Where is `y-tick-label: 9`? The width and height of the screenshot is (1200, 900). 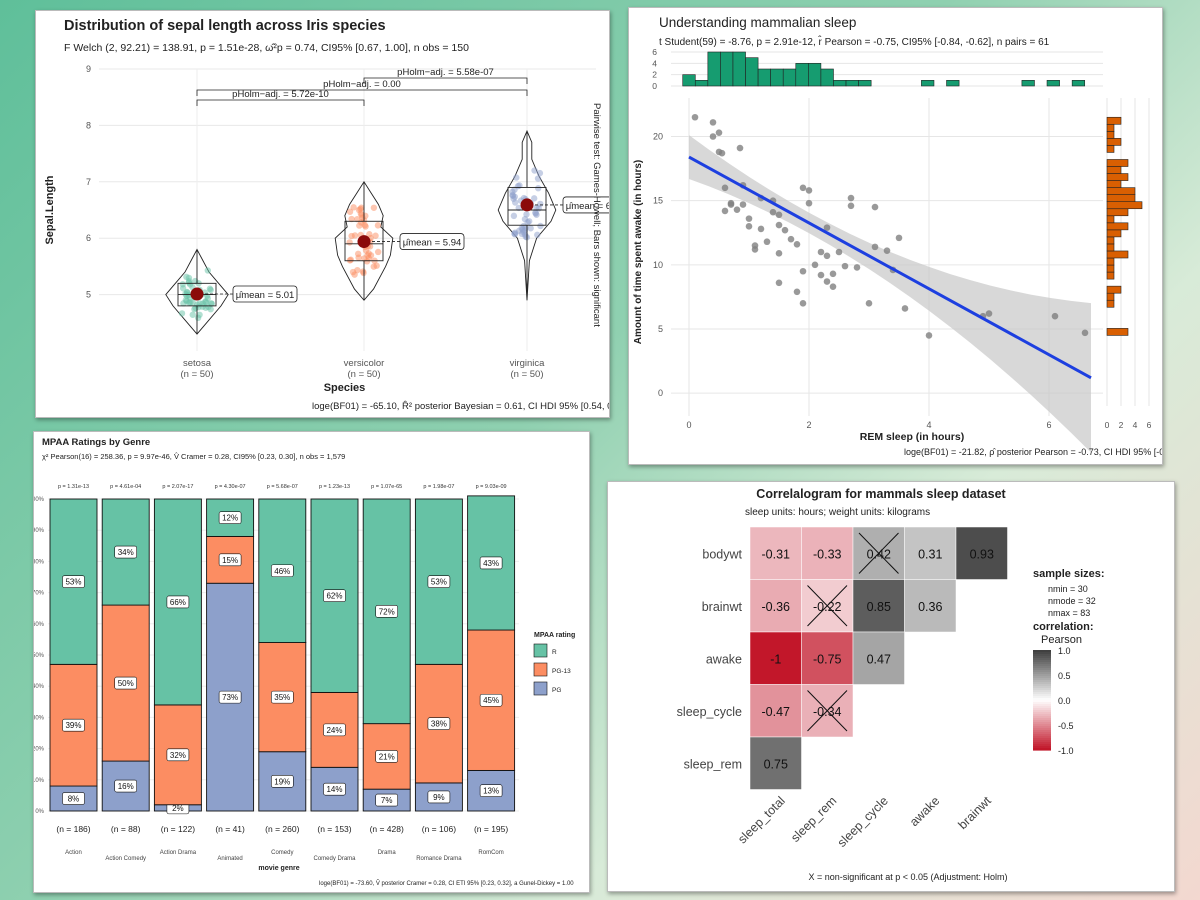 y-tick-label: 9 is located at coordinates (88, 69).